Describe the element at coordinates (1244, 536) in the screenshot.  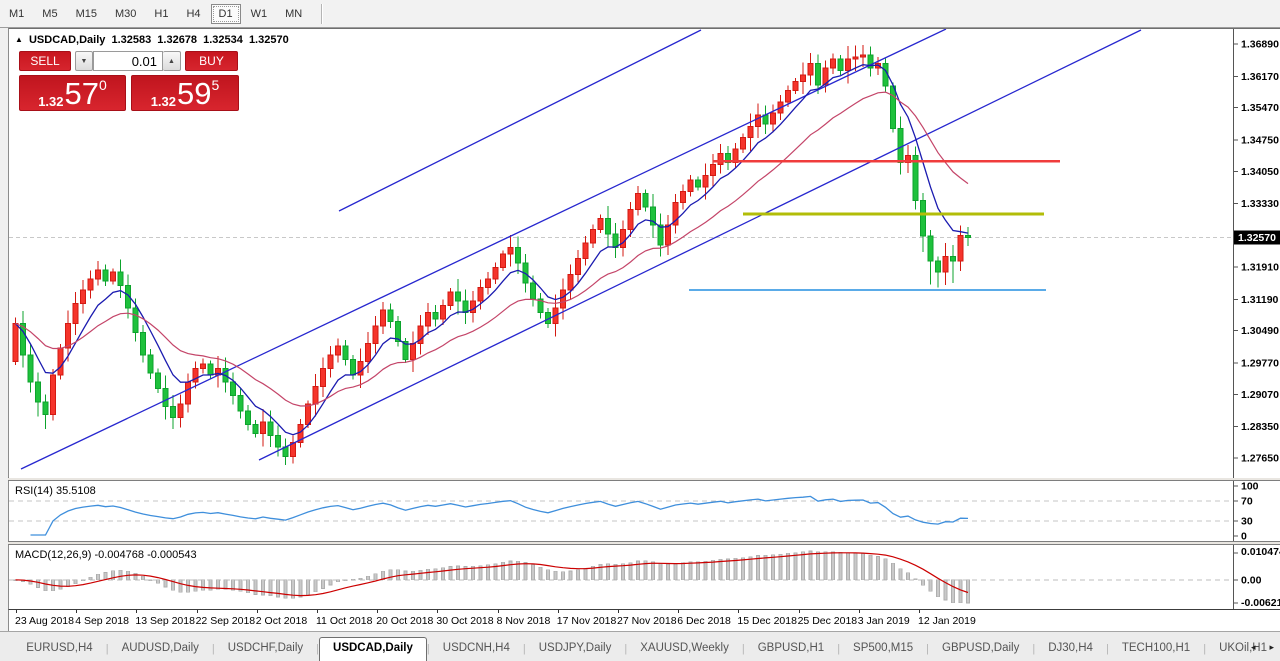
I see `rsi-axis-label: 0` at that location.